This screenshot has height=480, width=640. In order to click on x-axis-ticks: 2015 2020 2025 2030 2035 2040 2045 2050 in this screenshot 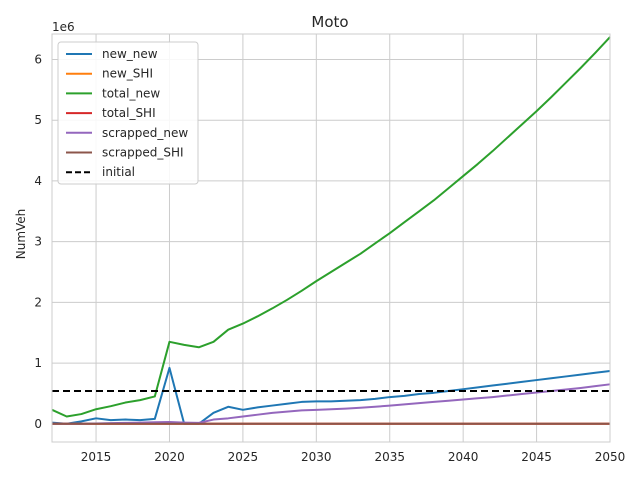, I will do `click(353, 457)`.